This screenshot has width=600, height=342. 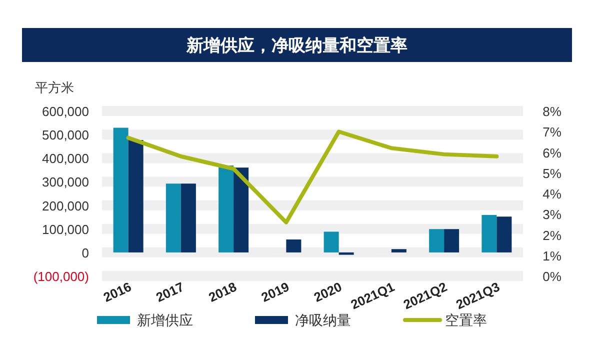 What do you see at coordinates (65, 206) in the screenshot?
I see `y-tick-label: 200,000` at bounding box center [65, 206].